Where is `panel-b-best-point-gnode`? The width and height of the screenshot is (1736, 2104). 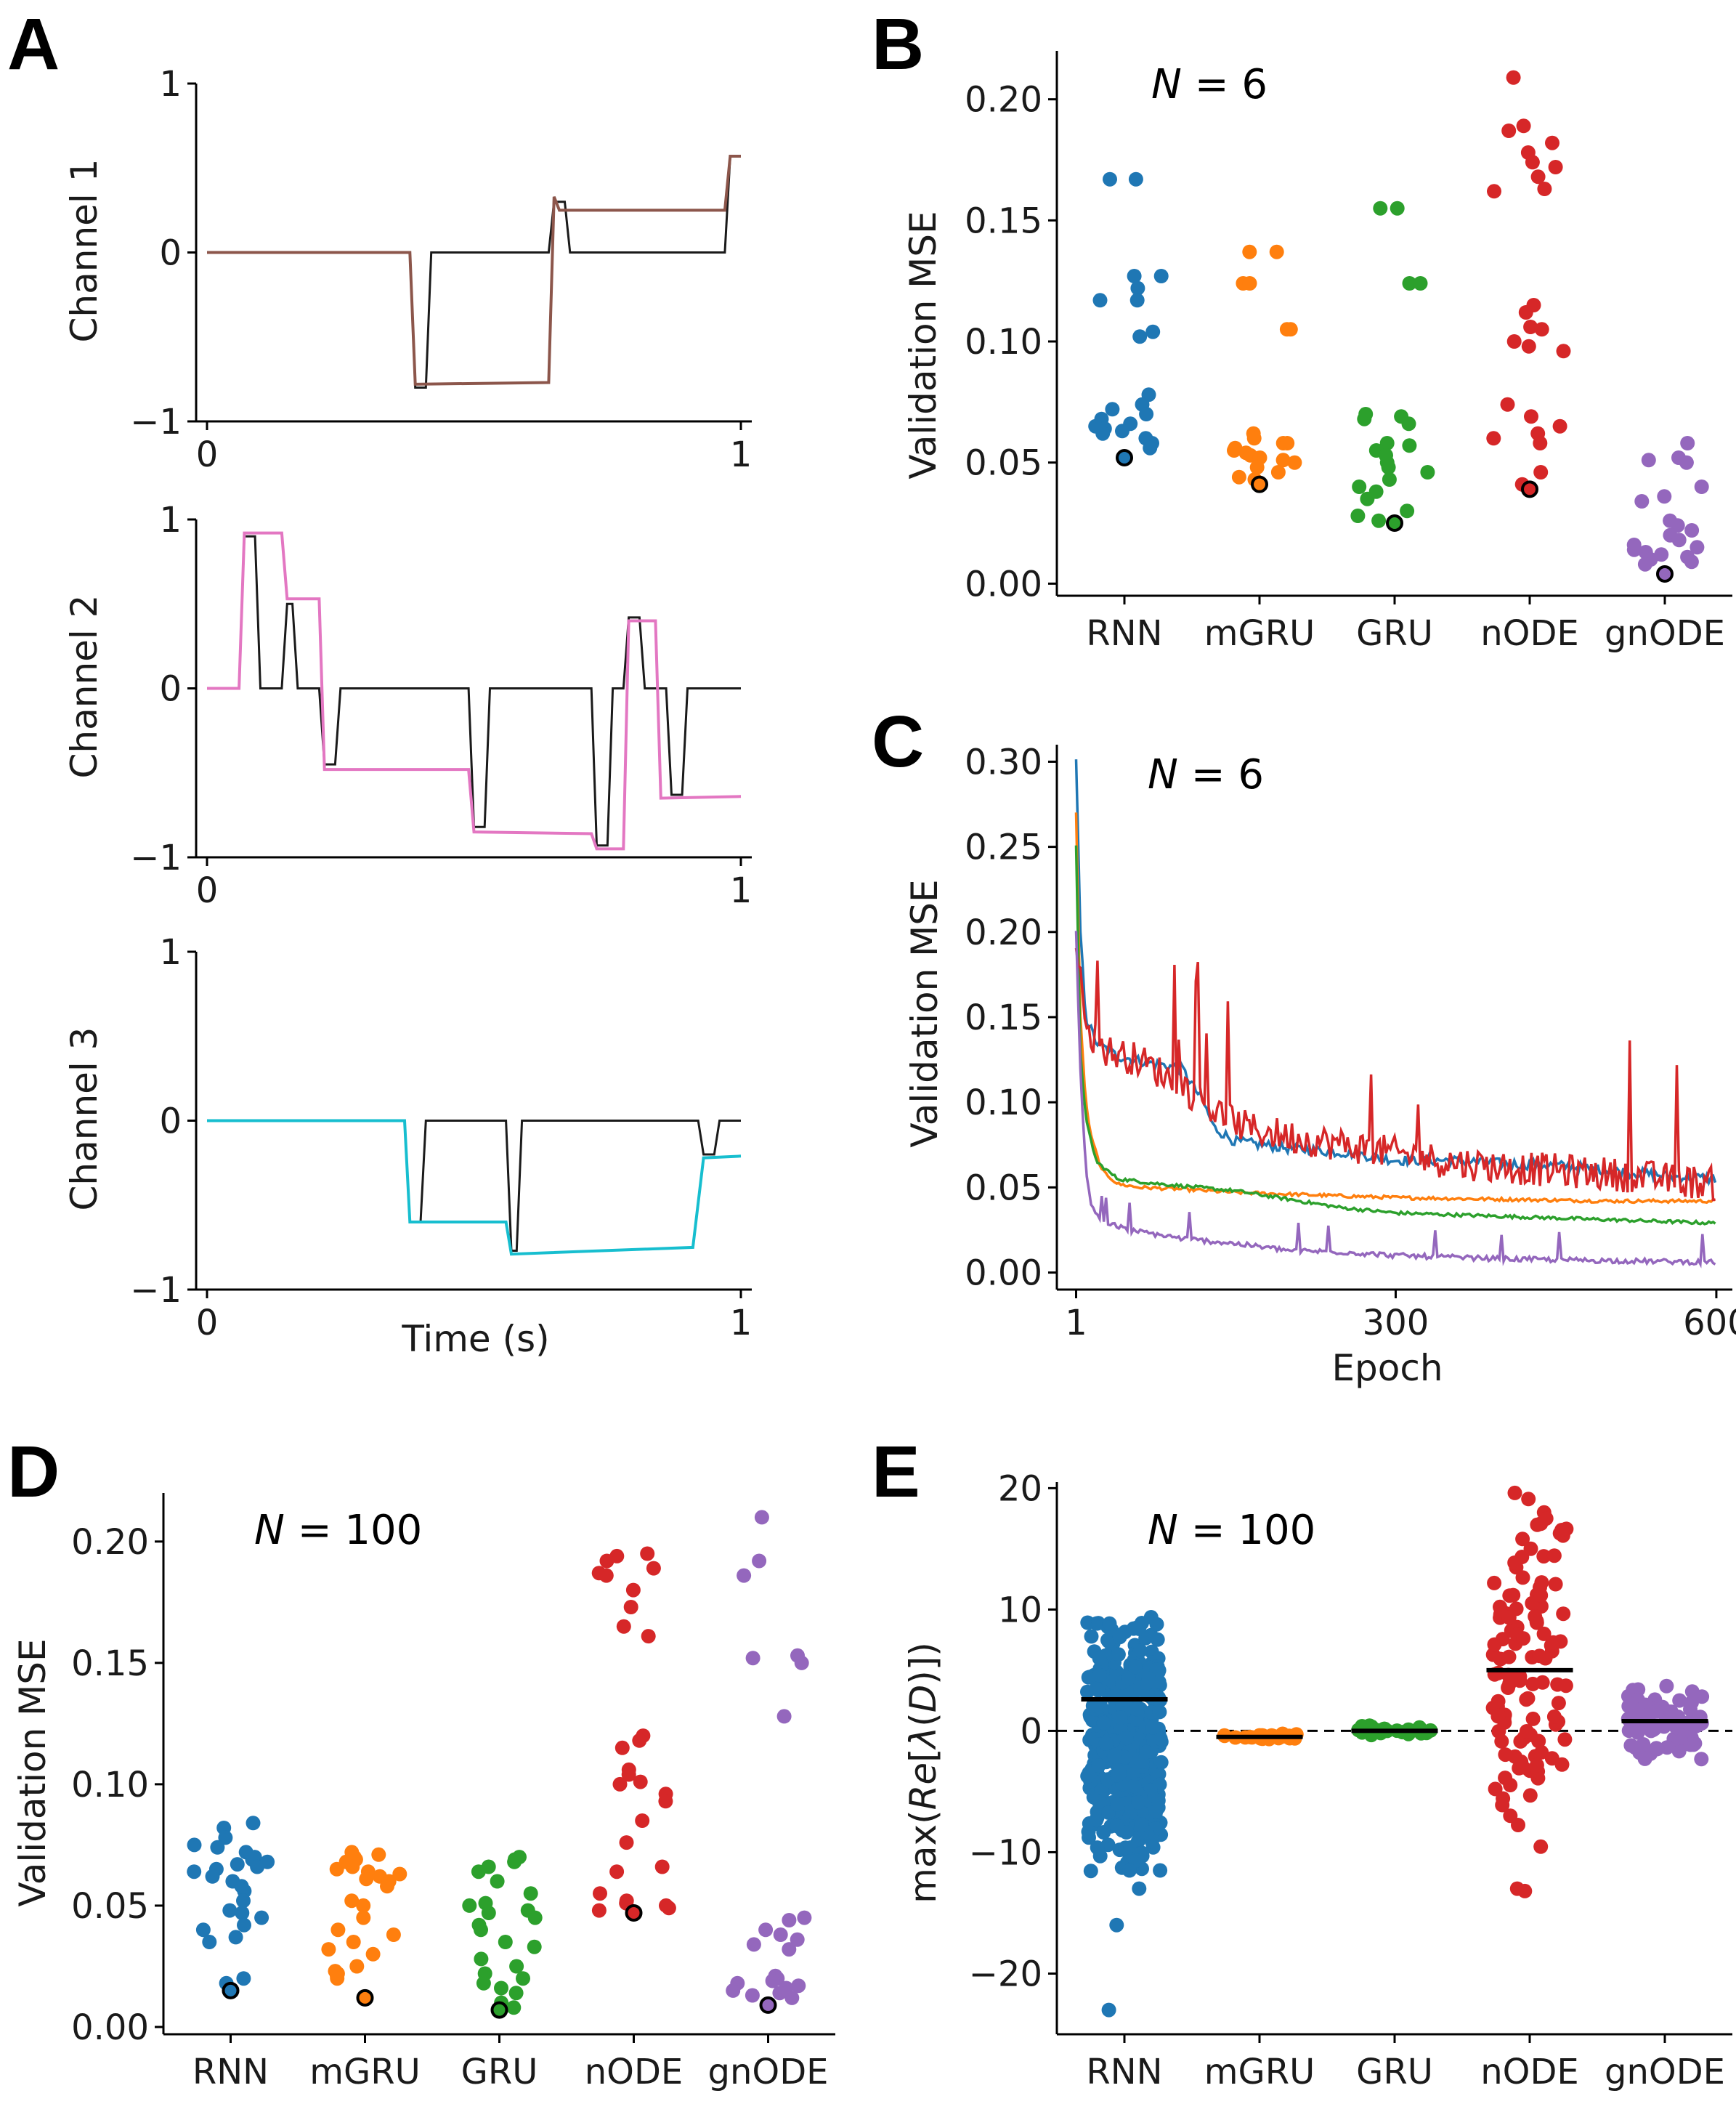 panel-b-best-point-gnode is located at coordinates (1665, 574).